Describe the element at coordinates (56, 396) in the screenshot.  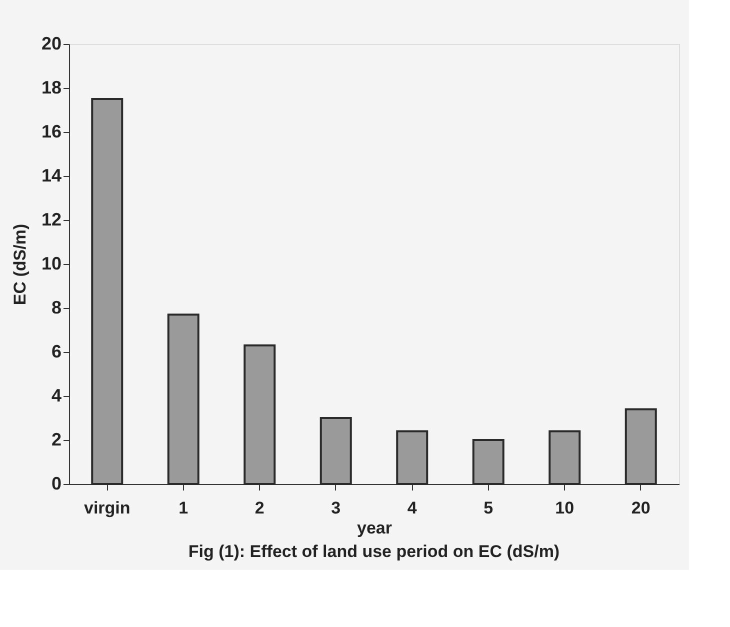
I see `y-tick-label: 4` at that location.